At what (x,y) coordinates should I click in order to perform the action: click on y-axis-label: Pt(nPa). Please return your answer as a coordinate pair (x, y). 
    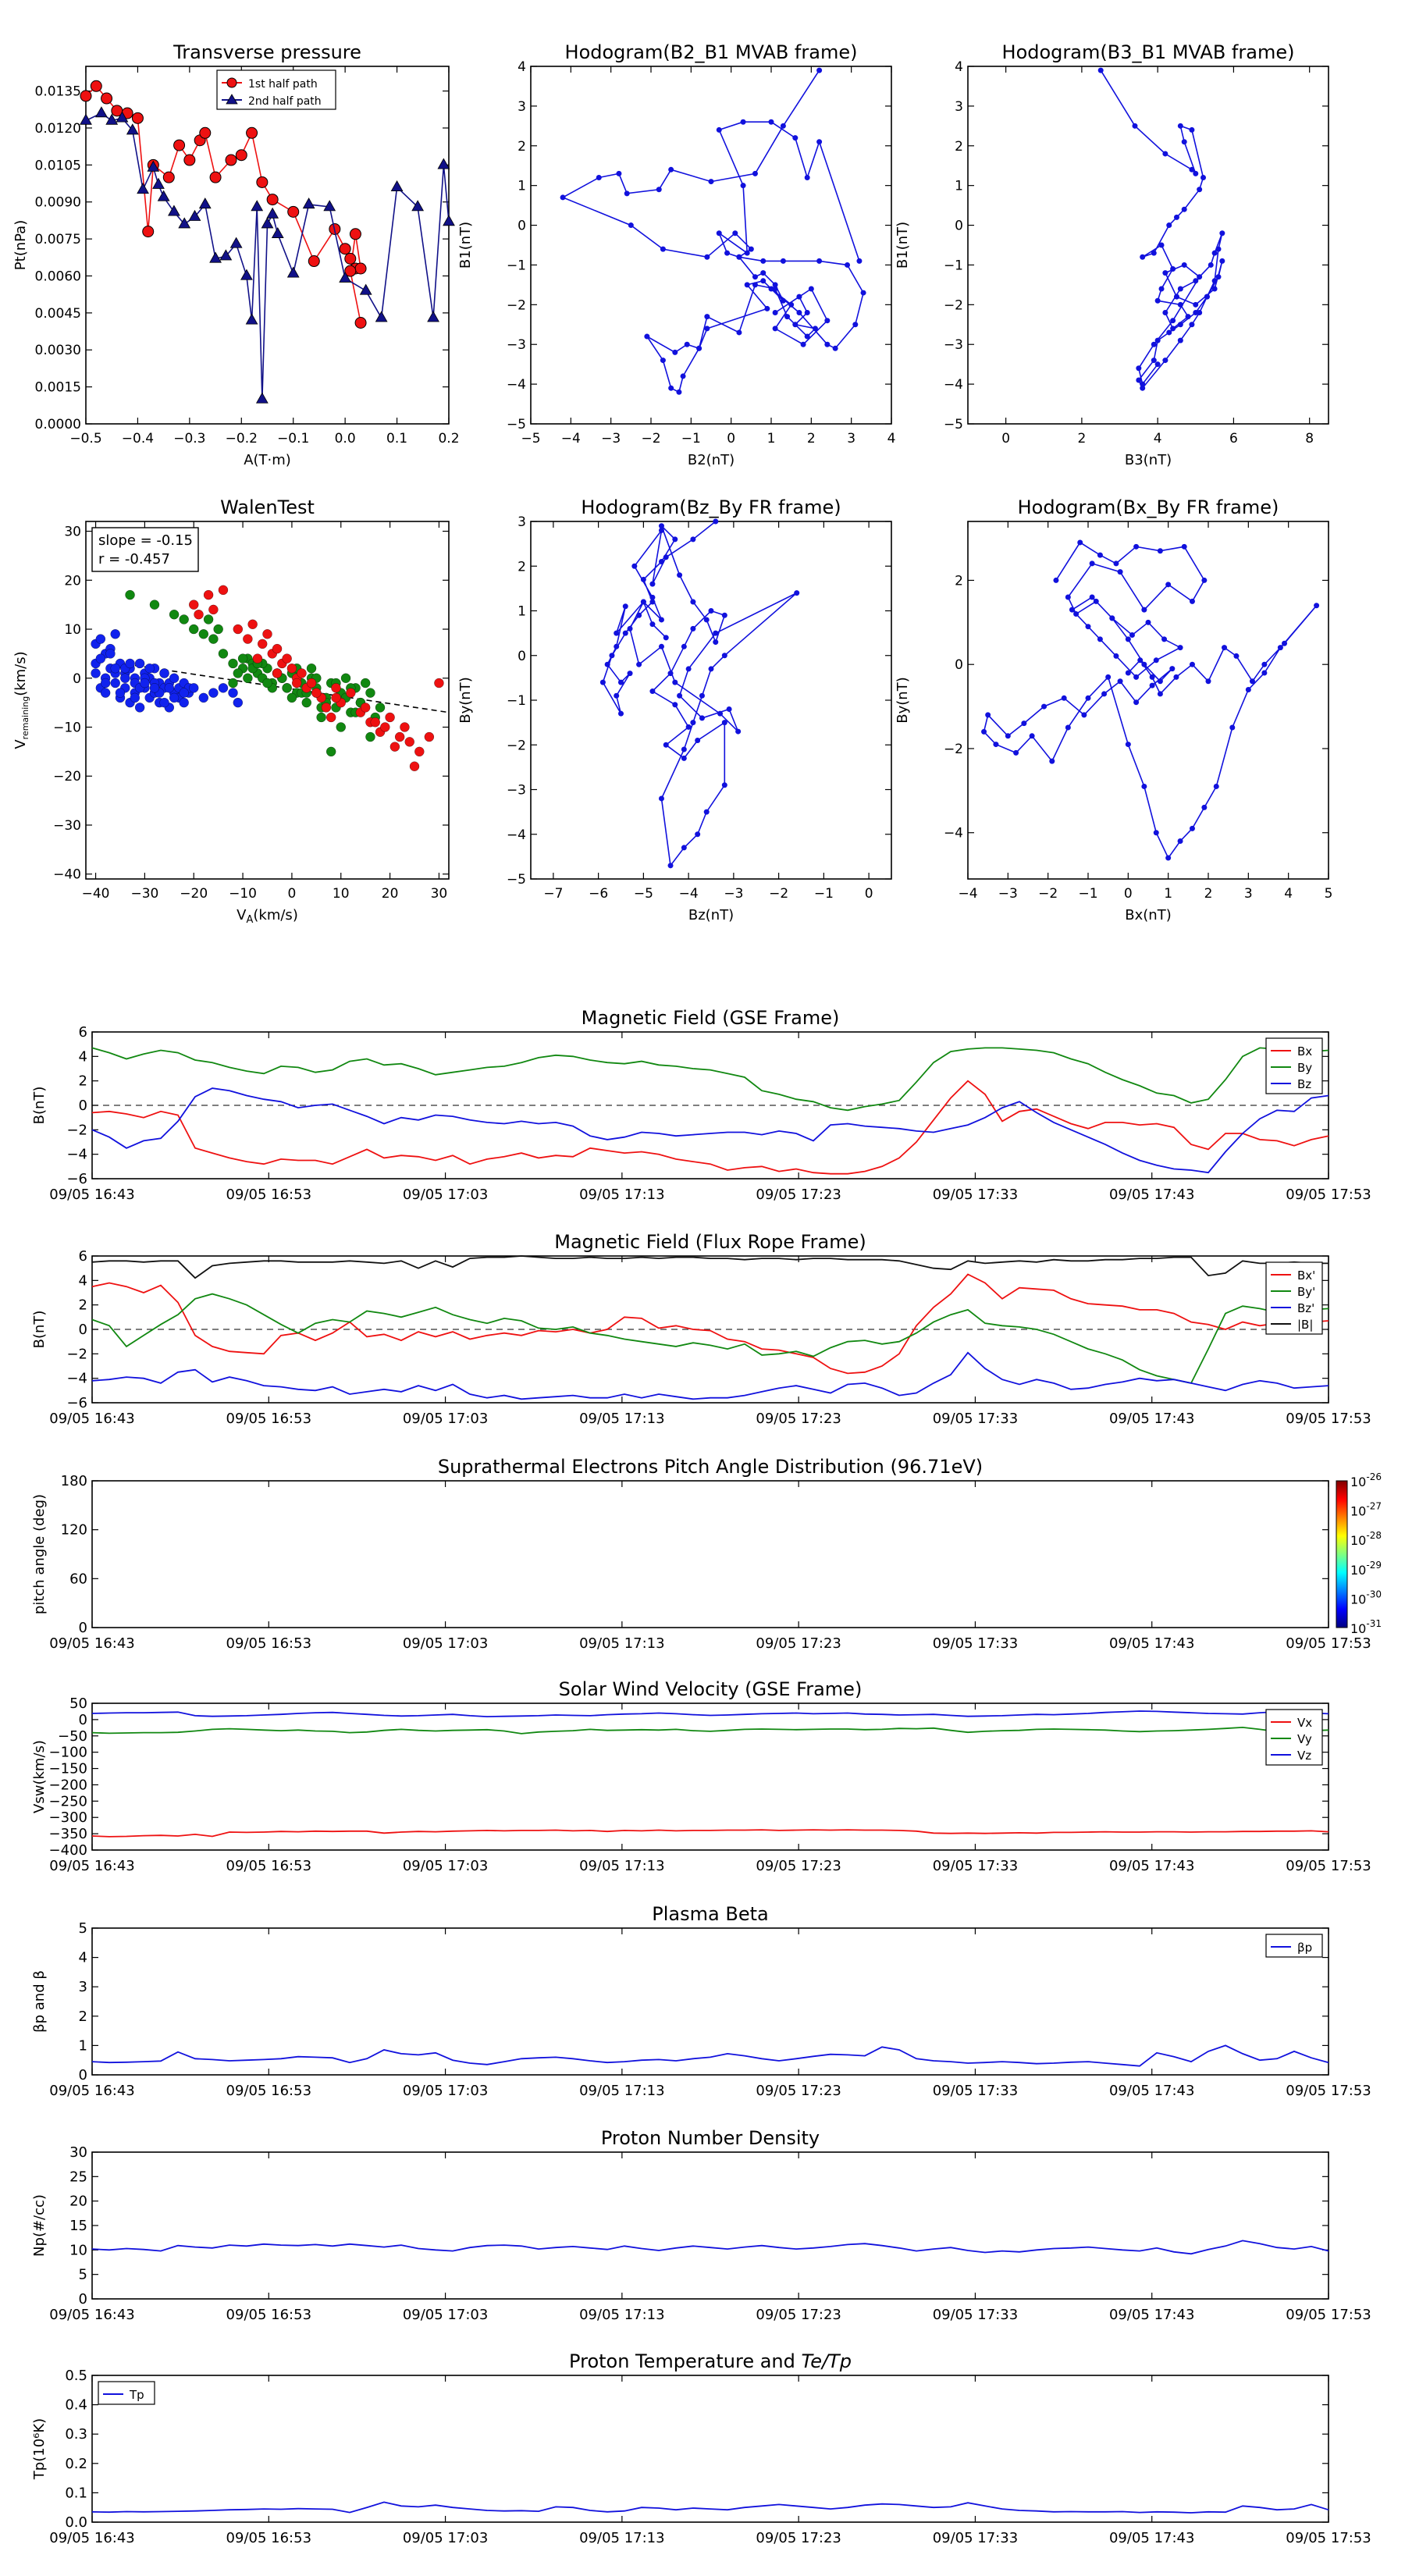
    Looking at the image, I should click on (20, 245).